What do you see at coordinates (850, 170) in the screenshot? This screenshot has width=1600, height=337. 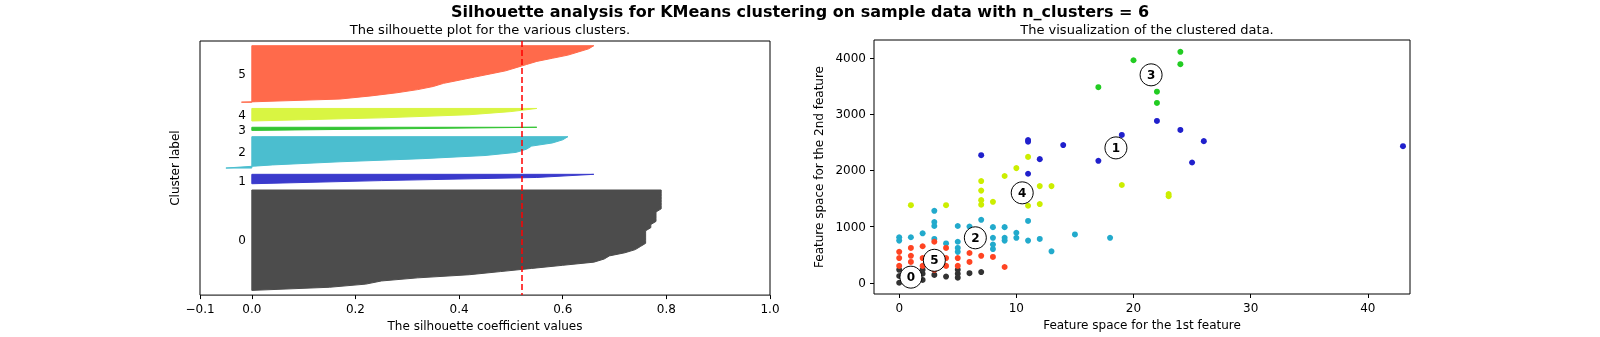 I see `y-tick-label: 2000` at bounding box center [850, 170].